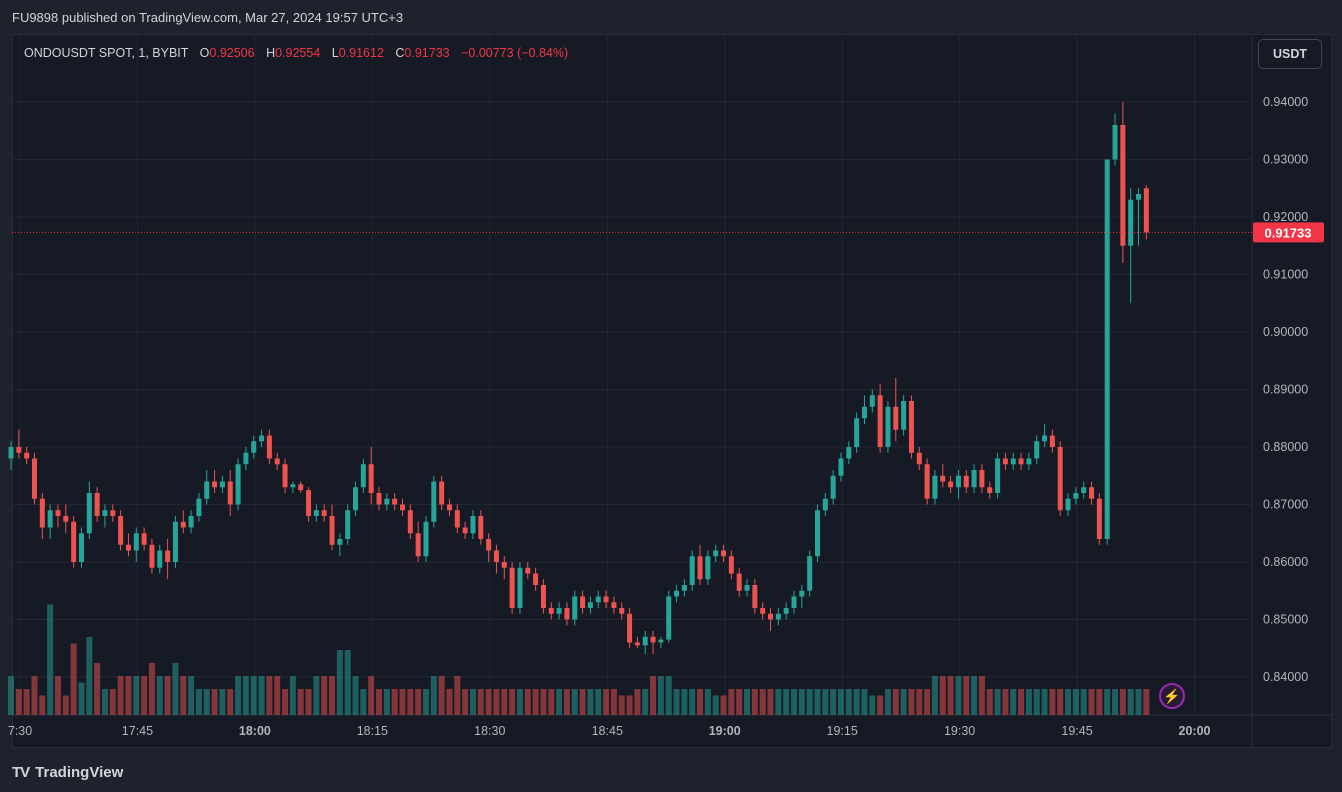  What do you see at coordinates (204, 53) in the screenshot?
I see `open-key: O` at bounding box center [204, 53].